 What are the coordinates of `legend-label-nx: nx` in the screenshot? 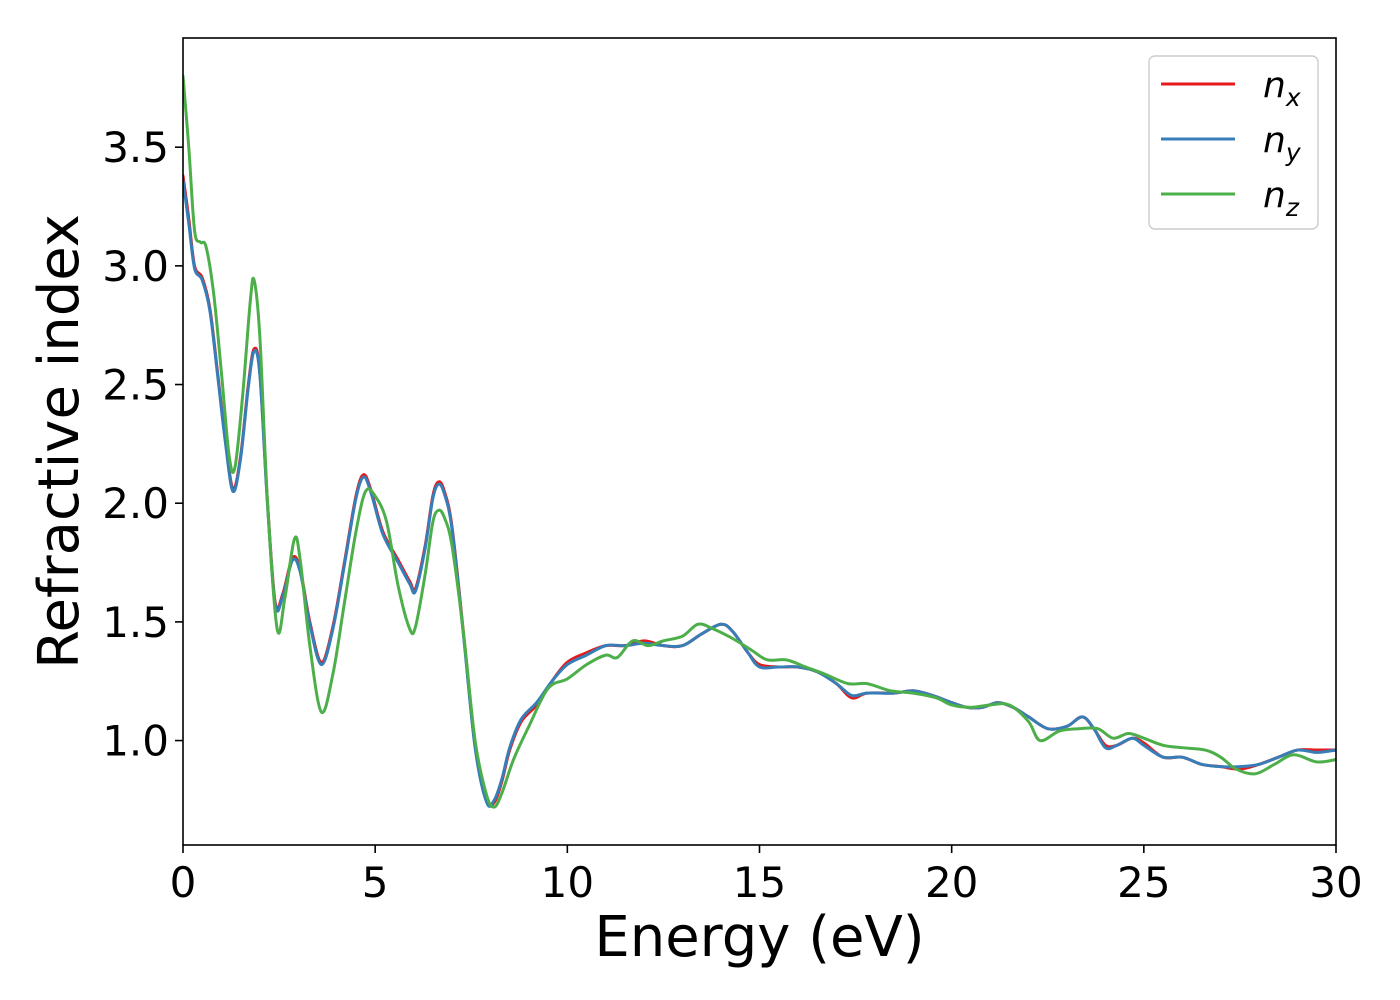 It's located at (1282, 88).